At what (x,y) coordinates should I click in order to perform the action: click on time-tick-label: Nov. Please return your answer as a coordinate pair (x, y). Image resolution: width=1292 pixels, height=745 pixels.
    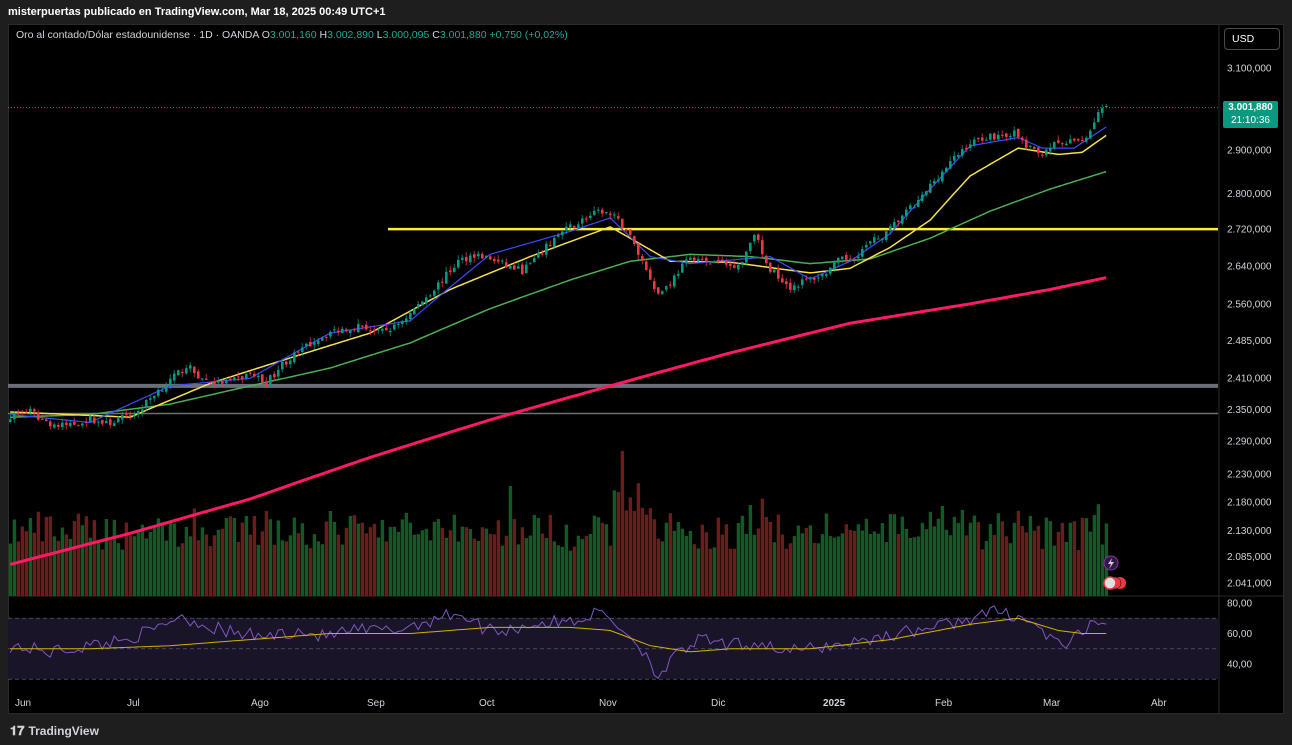
    Looking at the image, I should click on (608, 703).